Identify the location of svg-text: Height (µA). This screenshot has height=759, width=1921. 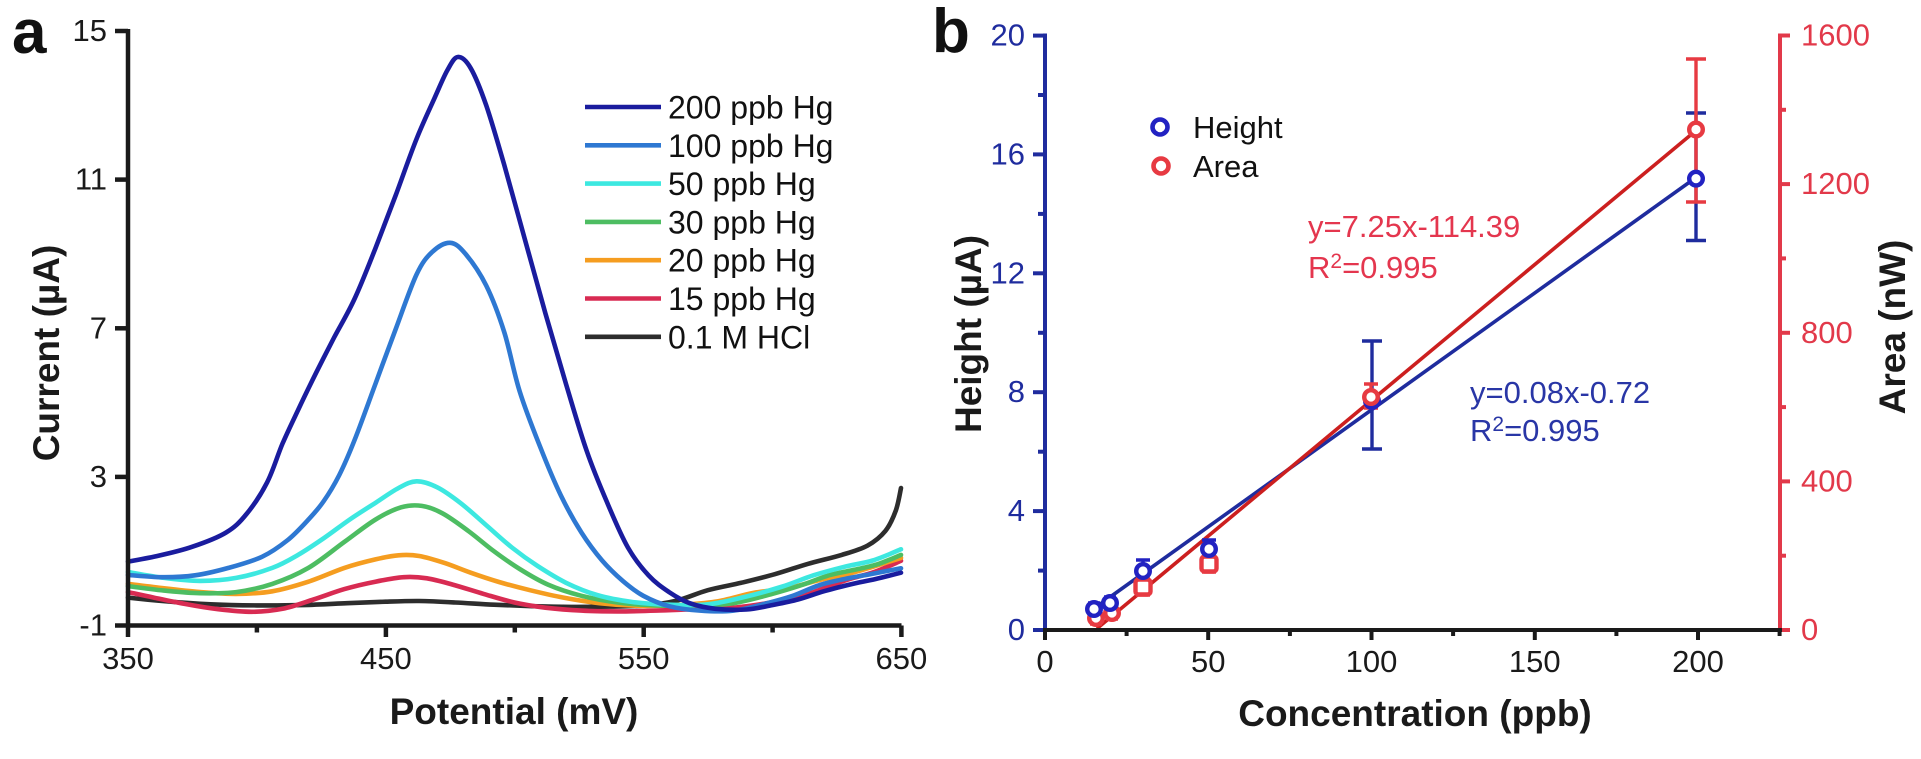
(968, 334).